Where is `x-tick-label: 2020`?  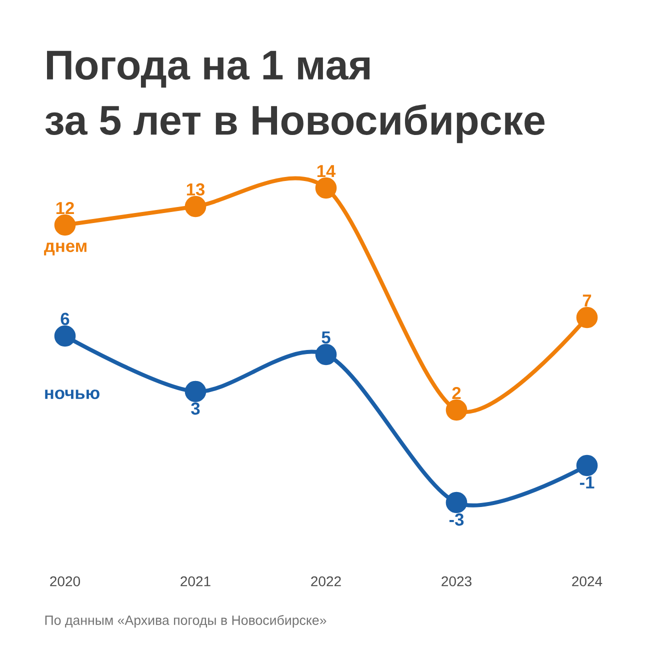
x-tick-label: 2020 is located at coordinates (65, 581).